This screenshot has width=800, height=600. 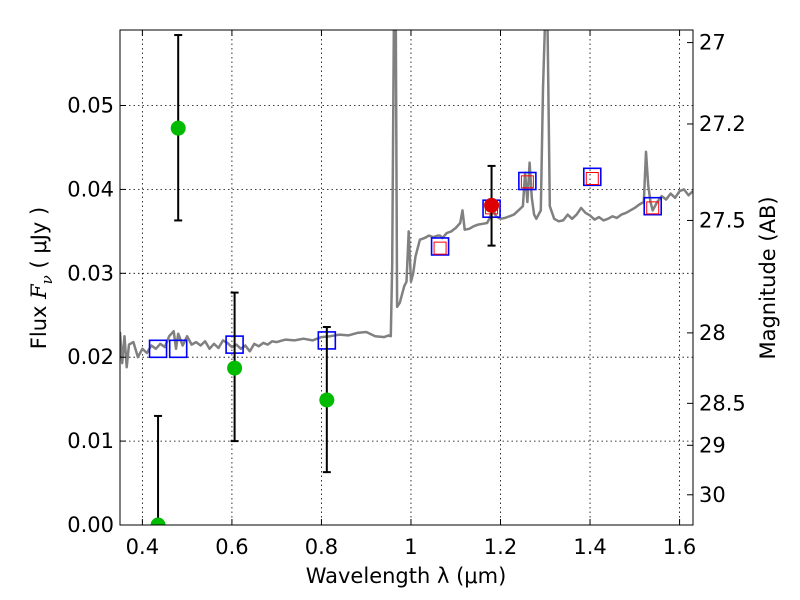 I want to click on x-tick-label: 1.4, so click(x=589, y=547).